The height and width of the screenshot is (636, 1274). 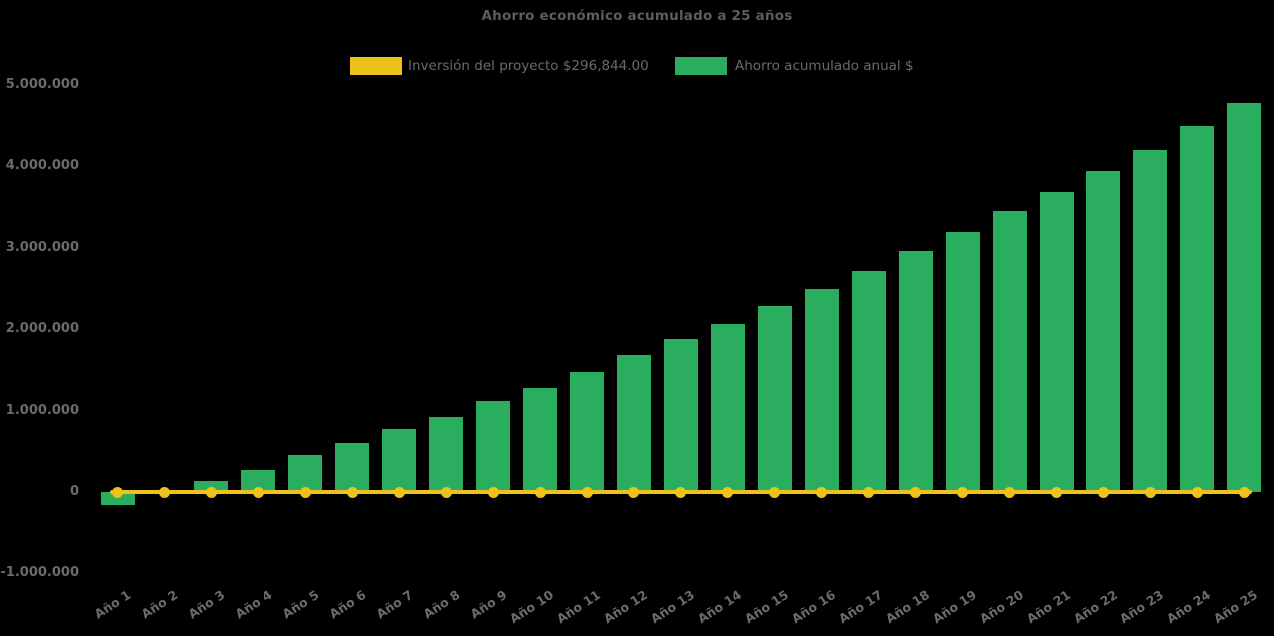 I want to click on chart-title: Ahorro económico acumulado a 25 años, so click(x=637, y=16).